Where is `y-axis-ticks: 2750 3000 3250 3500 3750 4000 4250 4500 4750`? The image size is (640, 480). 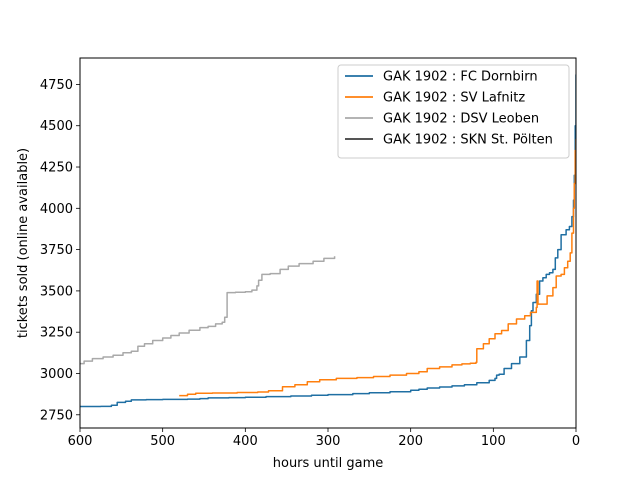
y-axis-ticks: 2750 3000 3250 3500 3750 4000 4250 4500 4750 is located at coordinates (60, 250).